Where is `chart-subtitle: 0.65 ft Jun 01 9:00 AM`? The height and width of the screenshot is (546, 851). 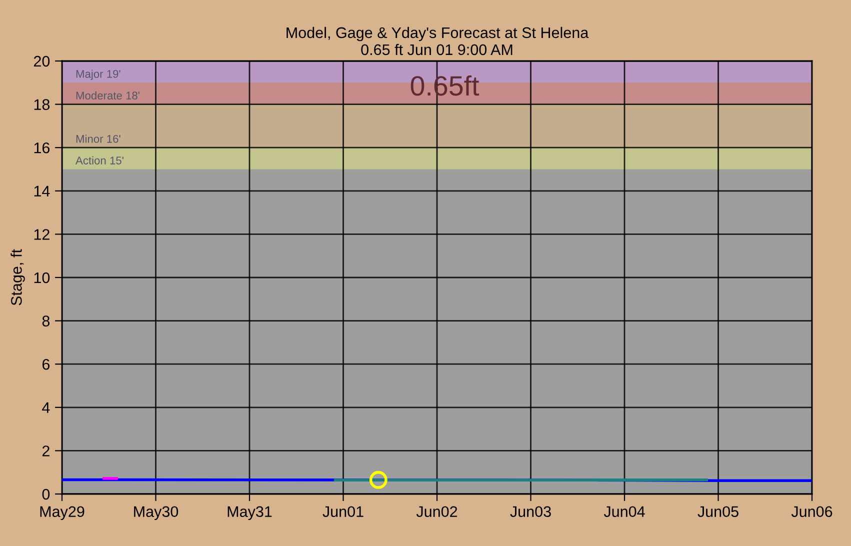 chart-subtitle: 0.65 ft Jun 01 9:00 AM is located at coordinates (436, 50).